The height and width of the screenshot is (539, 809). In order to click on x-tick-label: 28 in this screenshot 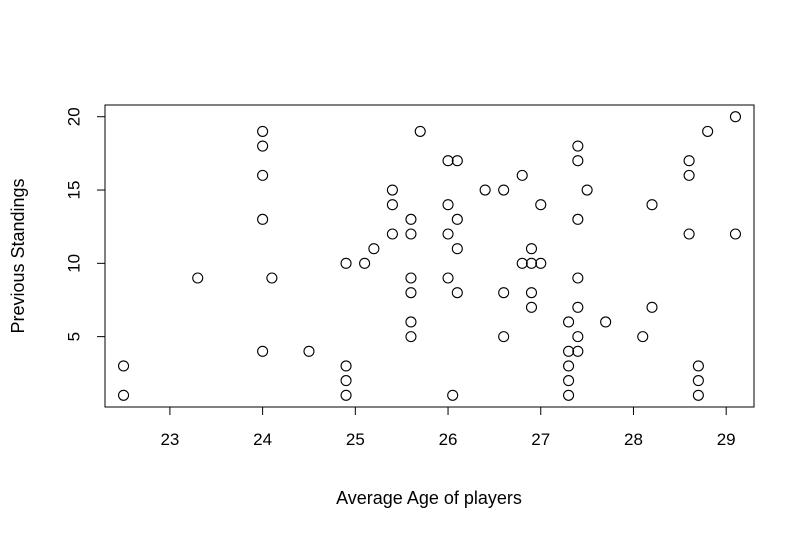, I will do `click(633, 439)`.